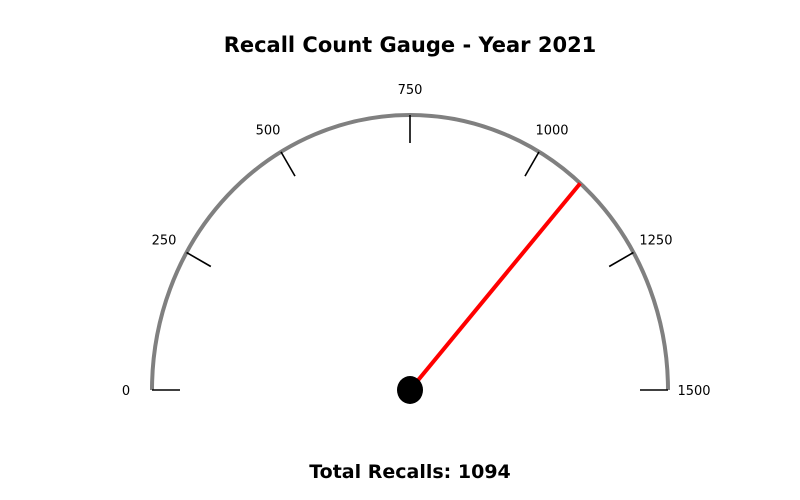 Image resolution: width=800 pixels, height=500 pixels. Describe the element at coordinates (410, 90) in the screenshot. I see `gauge-tick-label-750: 750` at that location.